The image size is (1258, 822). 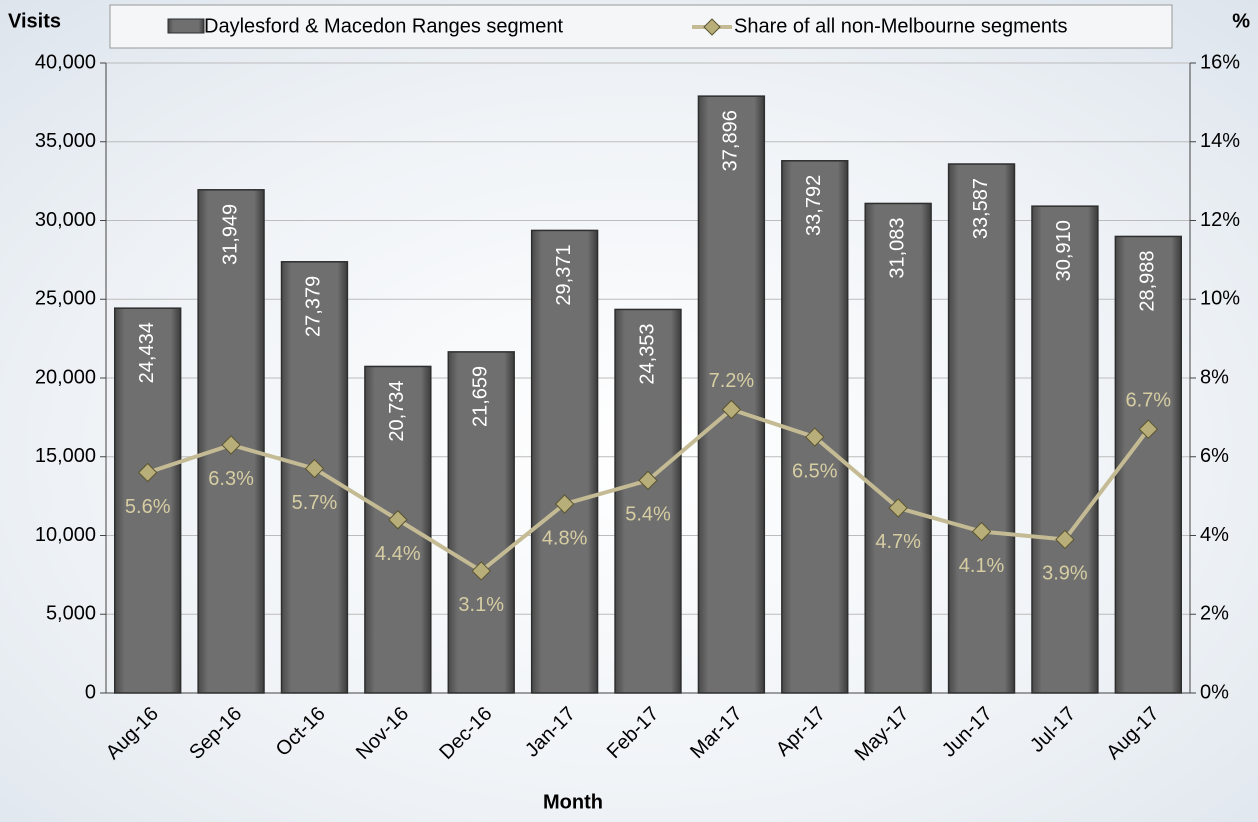 What do you see at coordinates (1241, 21) in the screenshot?
I see `y2-axis-title: %` at bounding box center [1241, 21].